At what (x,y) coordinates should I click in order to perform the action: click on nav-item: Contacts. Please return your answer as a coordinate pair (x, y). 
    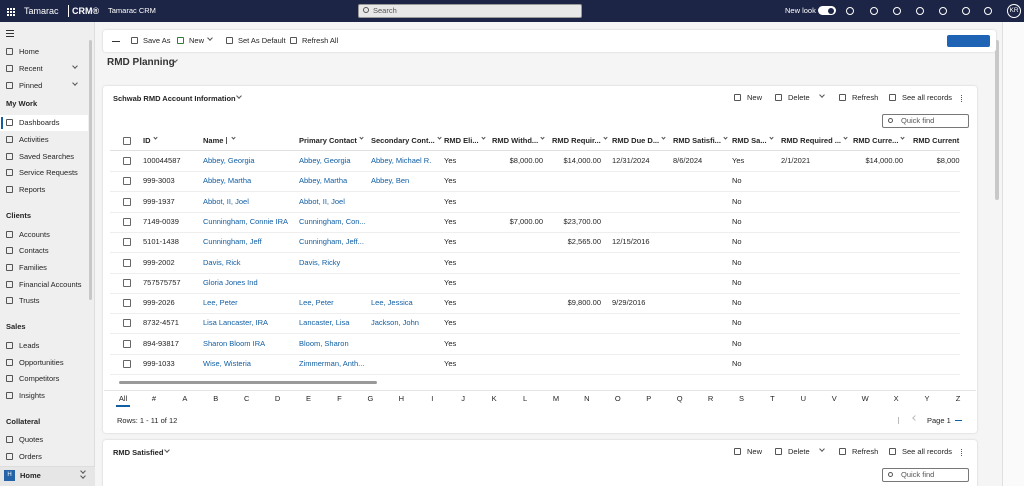
    Looking at the image, I should click on (34, 250).